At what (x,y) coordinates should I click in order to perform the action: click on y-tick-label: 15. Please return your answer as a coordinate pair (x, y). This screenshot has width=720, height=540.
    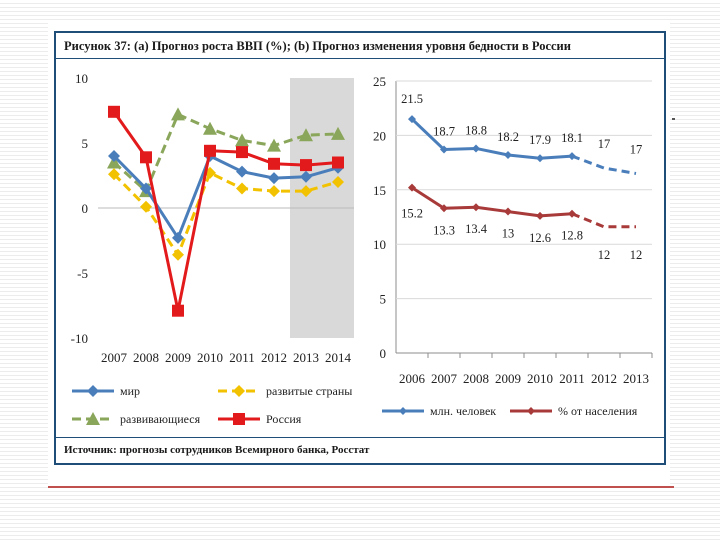
    Looking at the image, I should click on (379, 190).